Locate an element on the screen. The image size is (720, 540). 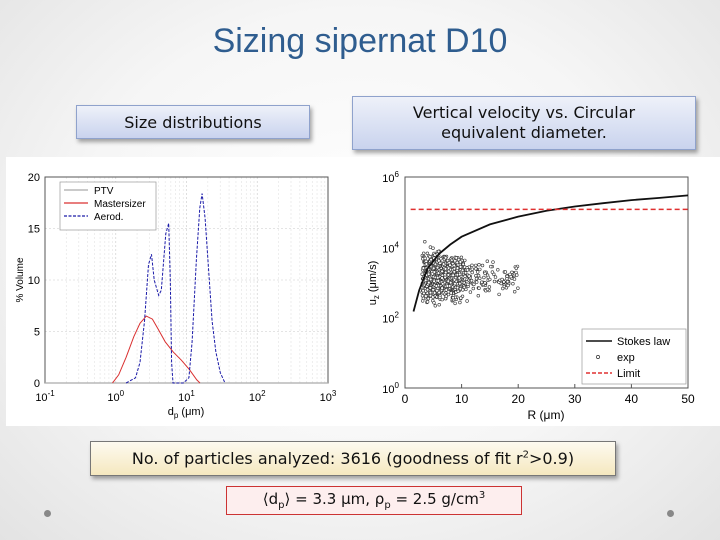
slide-decoration-dot-left is located at coordinates (47, 513).